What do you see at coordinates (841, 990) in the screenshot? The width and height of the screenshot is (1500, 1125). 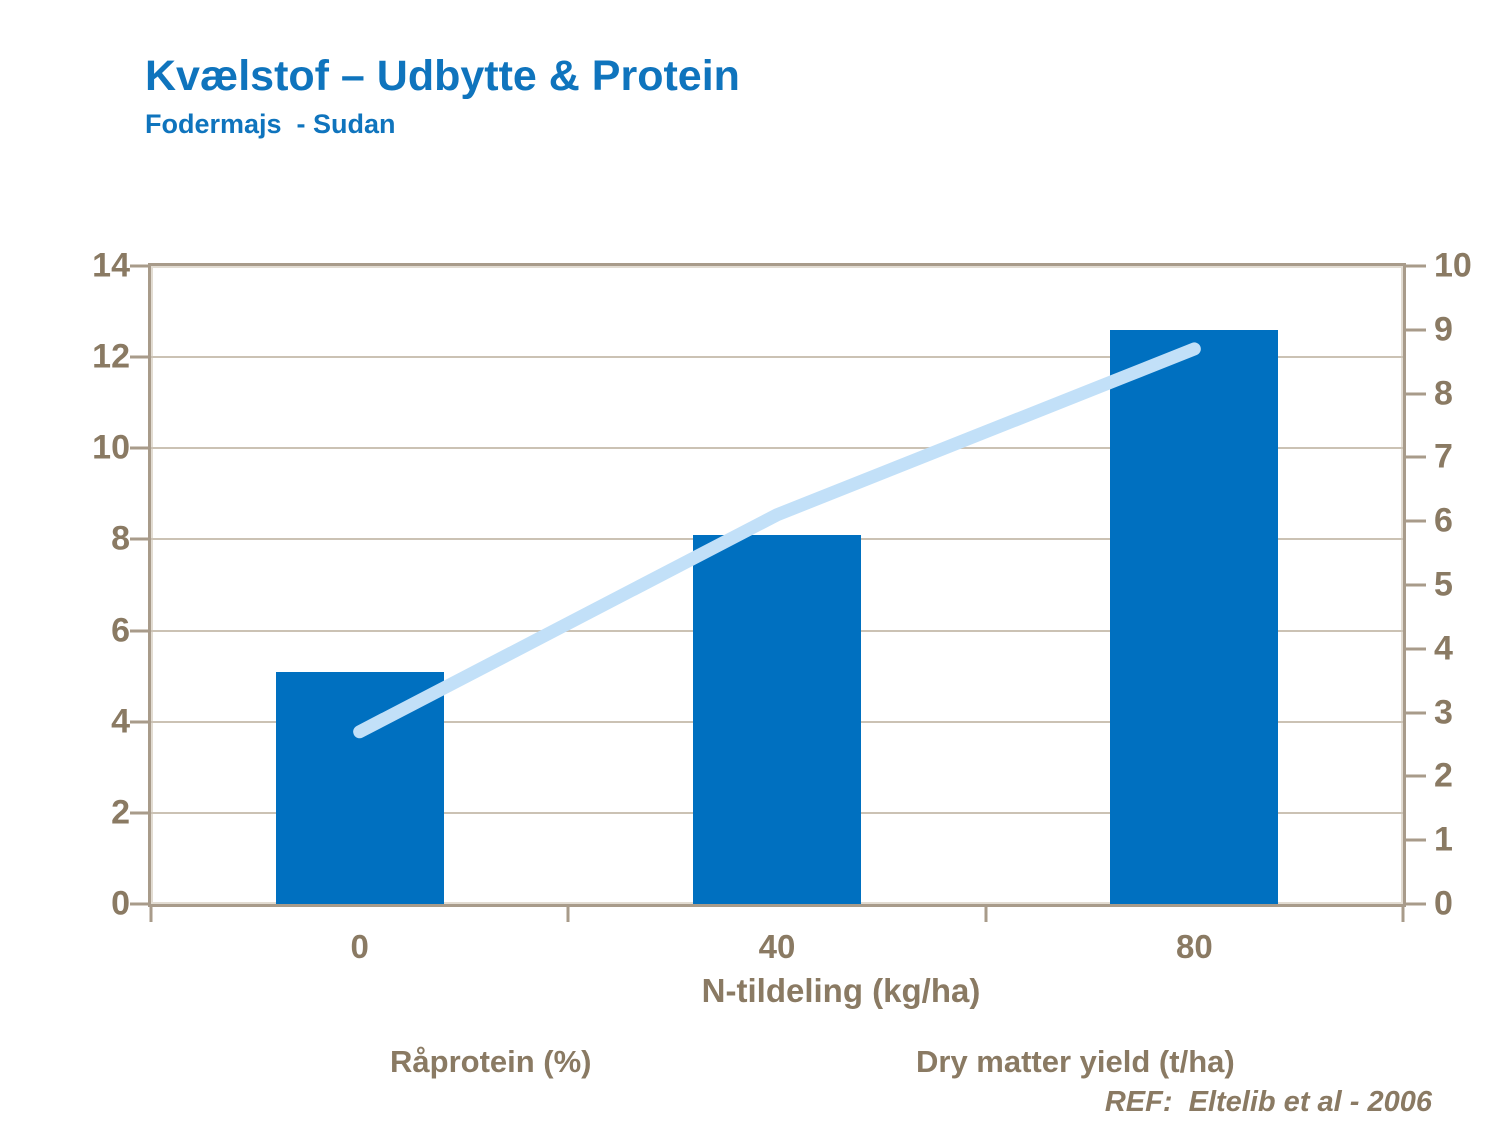 I see `x-axis-title: N-tildeling (kg/ha)` at bounding box center [841, 990].